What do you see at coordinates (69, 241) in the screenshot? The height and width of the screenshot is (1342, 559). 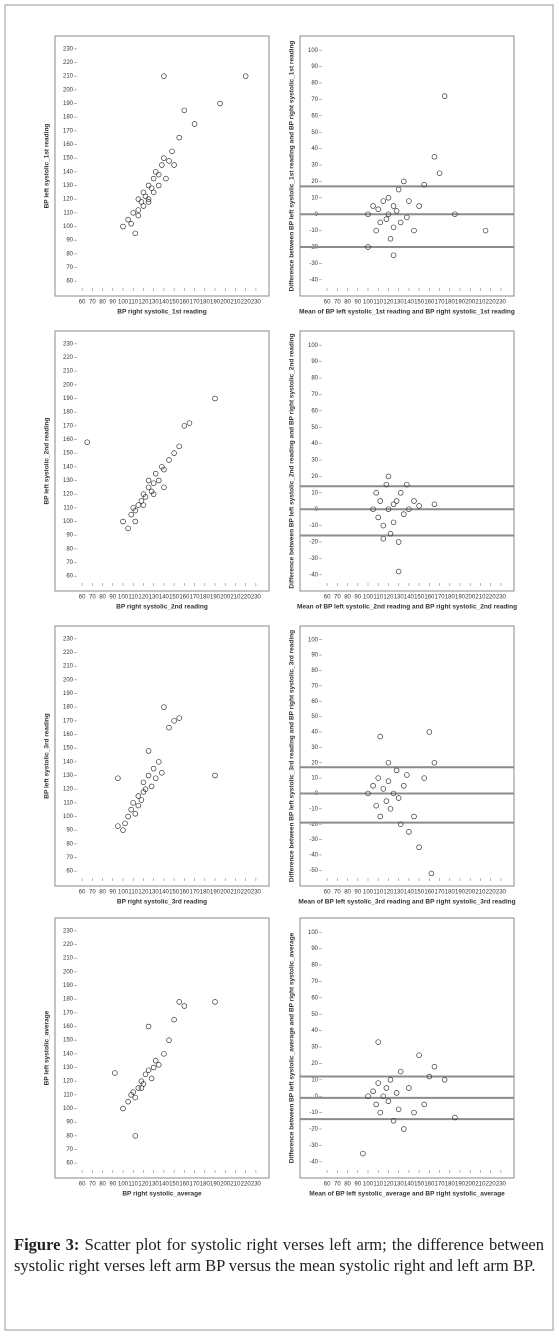 I see `y-tick-label: 90` at bounding box center [69, 241].